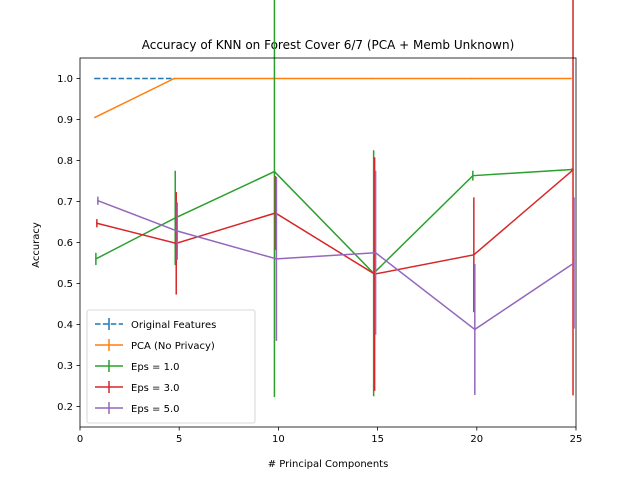  I want to click on x-tick-label: 25, so click(576, 439).